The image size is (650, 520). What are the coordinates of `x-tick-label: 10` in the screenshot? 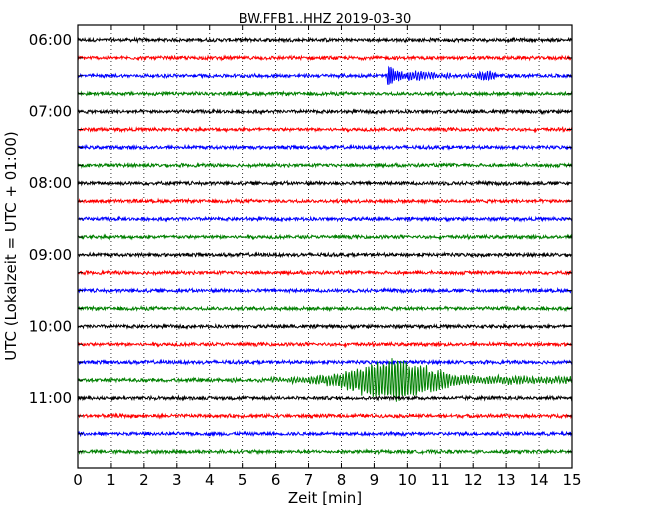 It's located at (407, 480).